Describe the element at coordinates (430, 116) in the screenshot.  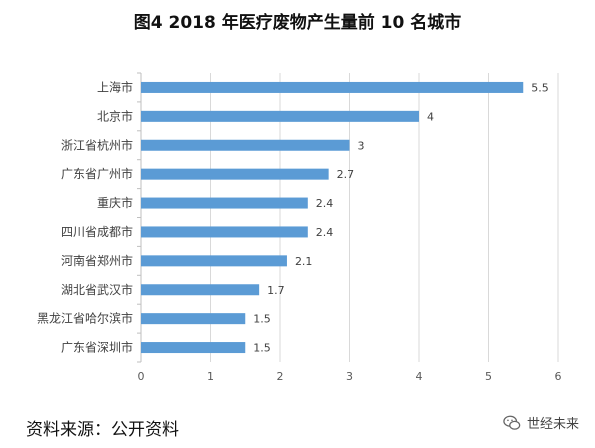
I see `data-label: 4` at that location.